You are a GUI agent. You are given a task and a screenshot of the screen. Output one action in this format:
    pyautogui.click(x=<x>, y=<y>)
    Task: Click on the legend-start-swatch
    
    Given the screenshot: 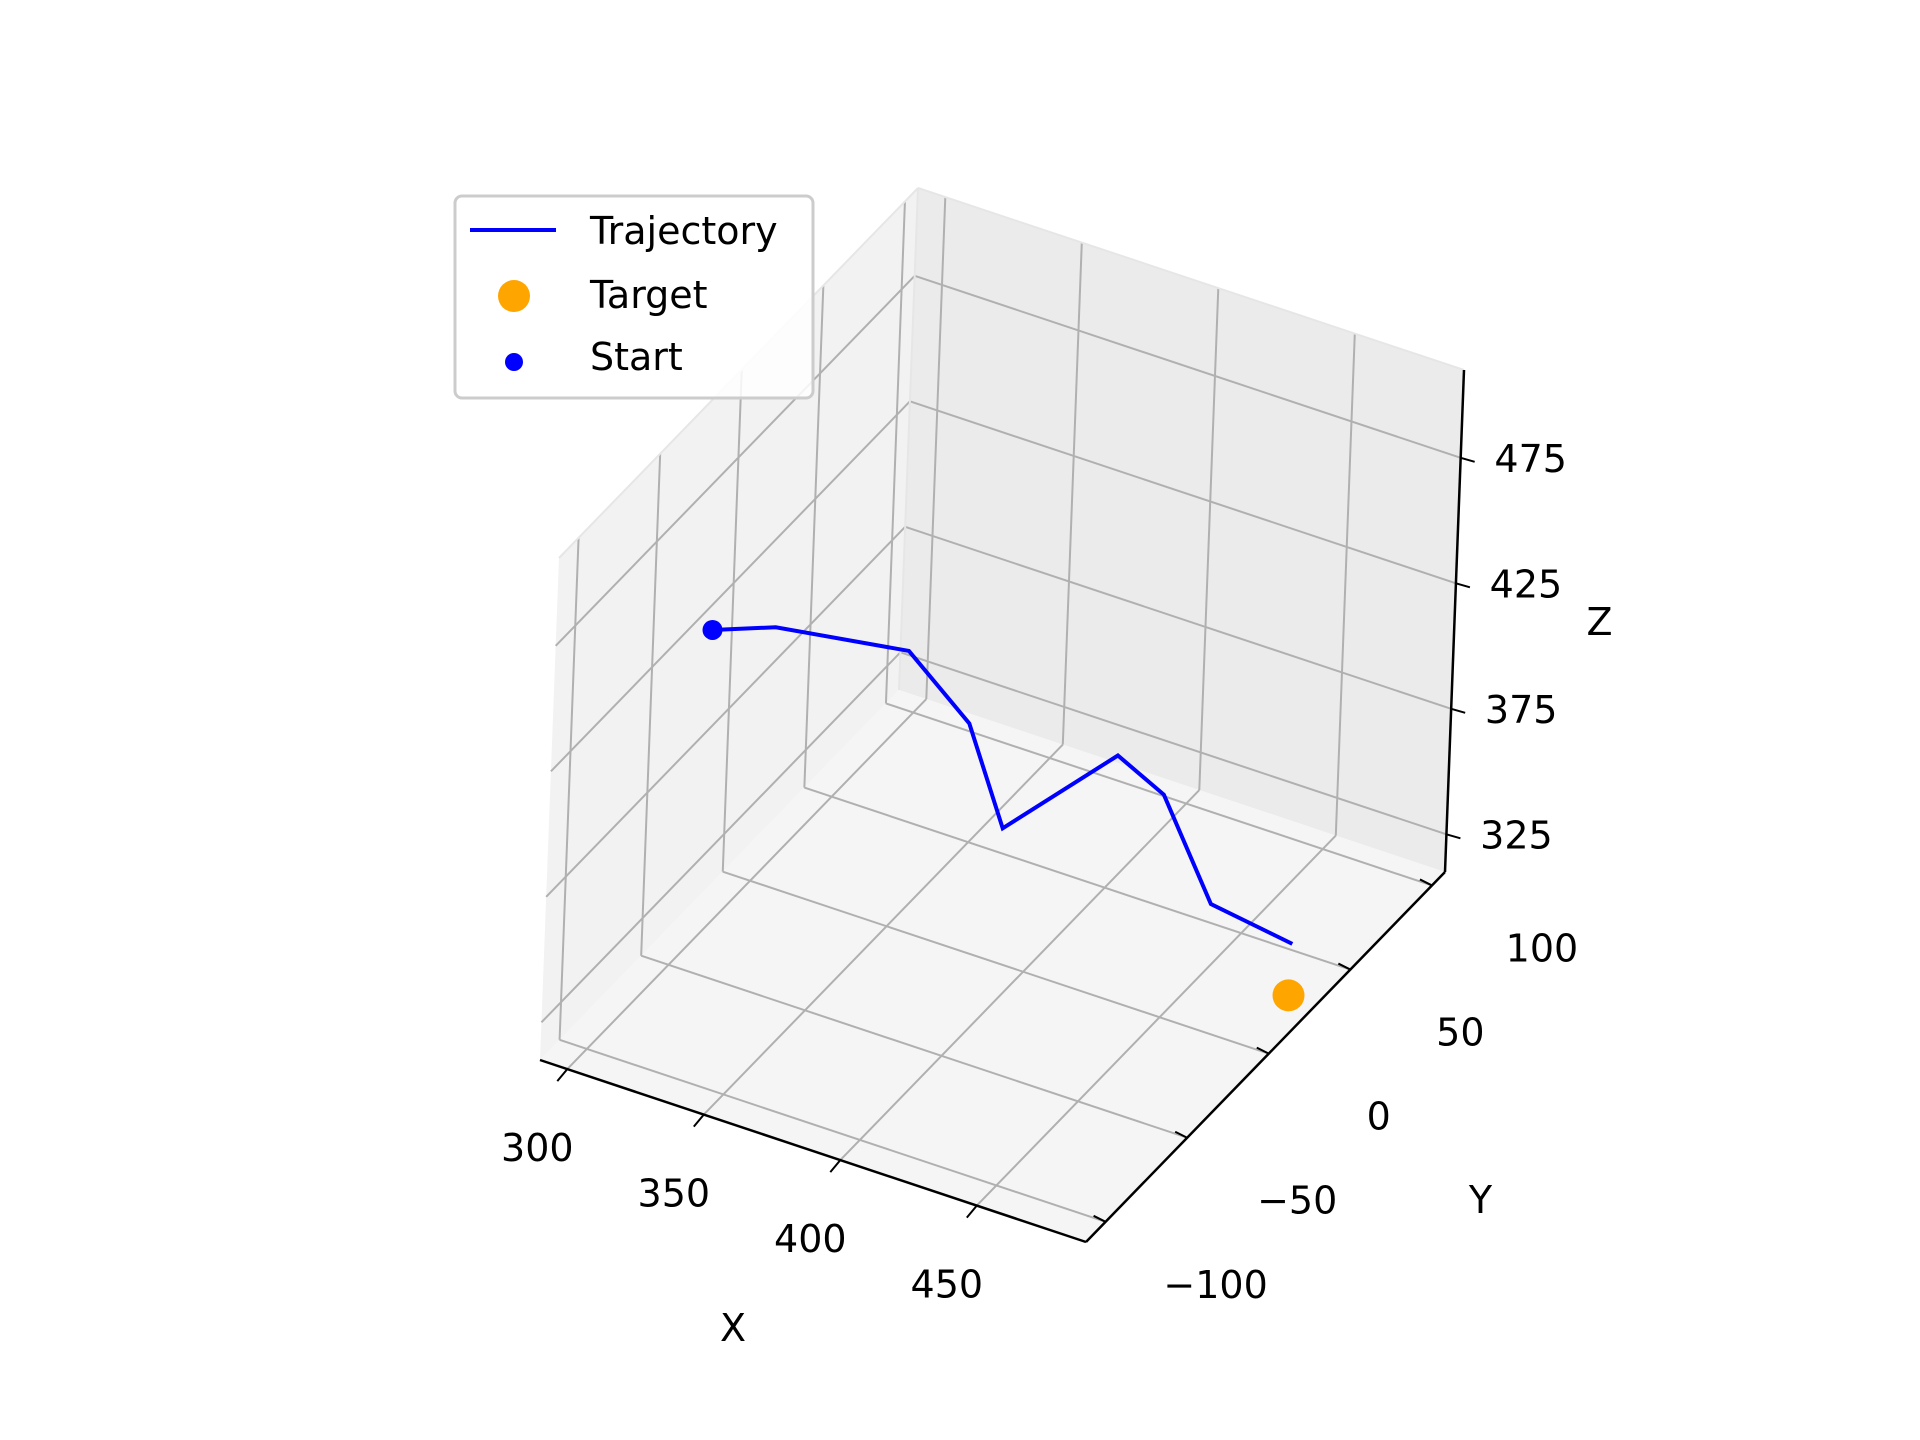 What is the action you would take?
    pyautogui.click(x=514, y=362)
    